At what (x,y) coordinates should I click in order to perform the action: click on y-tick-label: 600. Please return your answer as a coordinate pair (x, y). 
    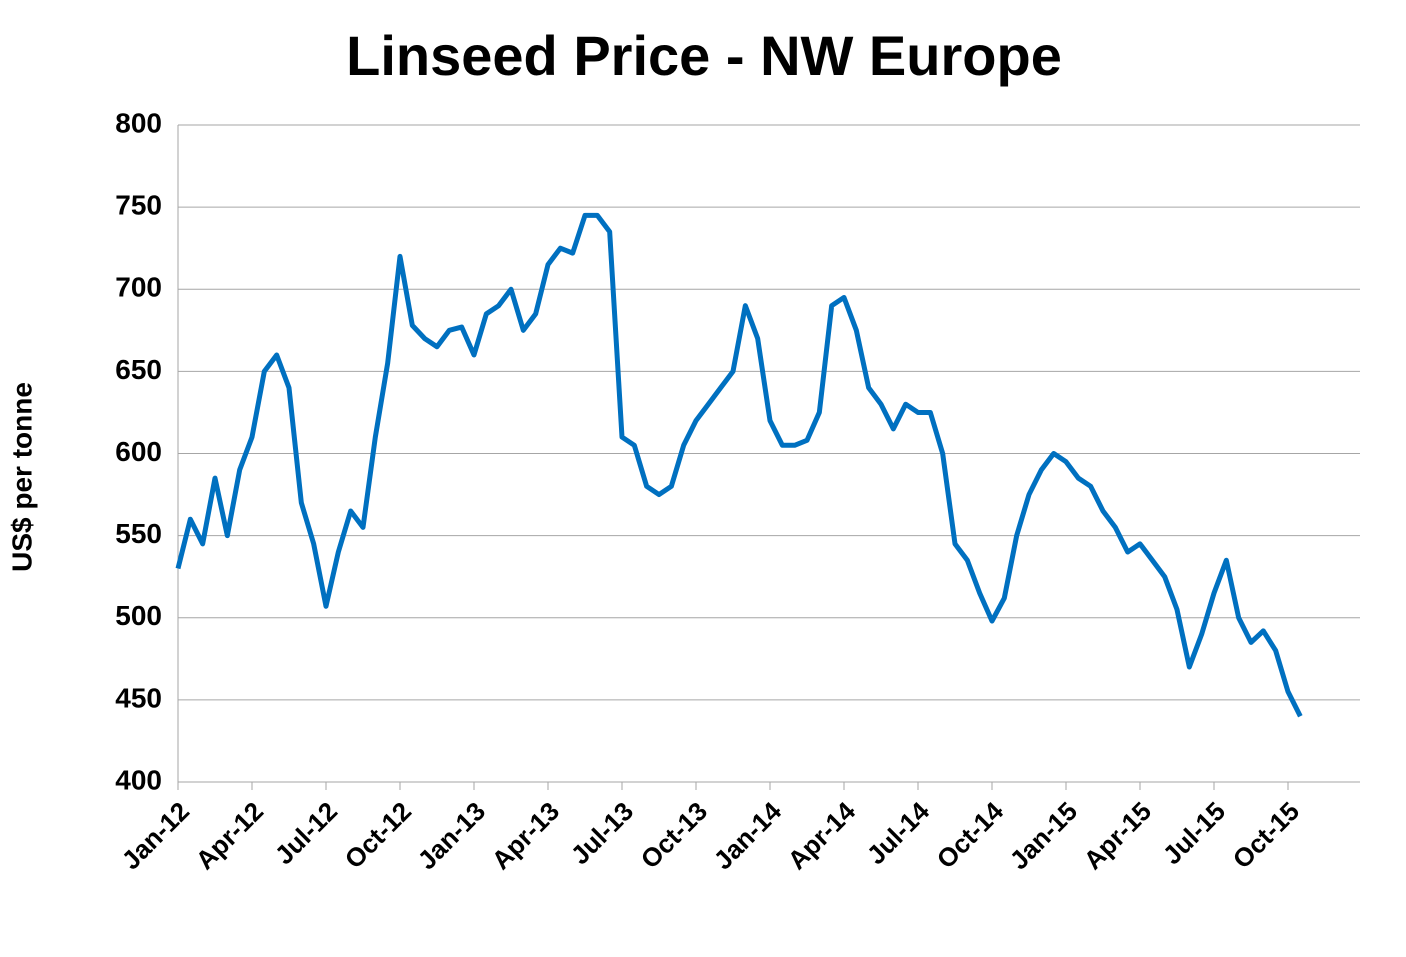
    Looking at the image, I should click on (138, 451).